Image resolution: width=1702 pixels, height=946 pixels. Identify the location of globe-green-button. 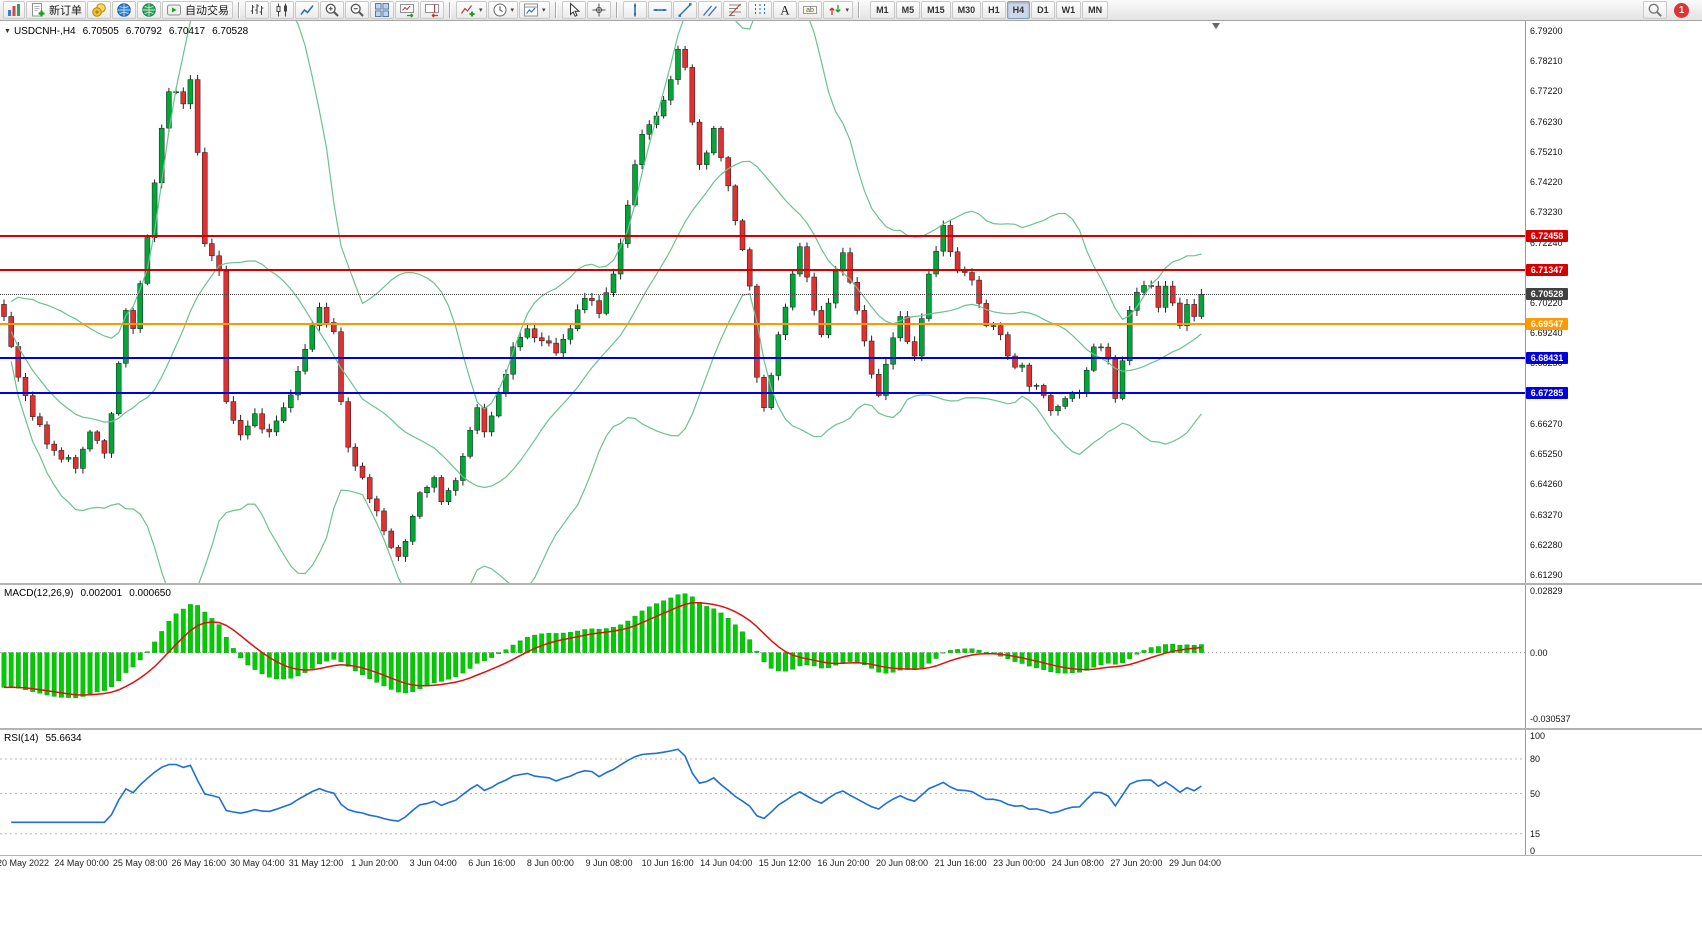
(149, 10).